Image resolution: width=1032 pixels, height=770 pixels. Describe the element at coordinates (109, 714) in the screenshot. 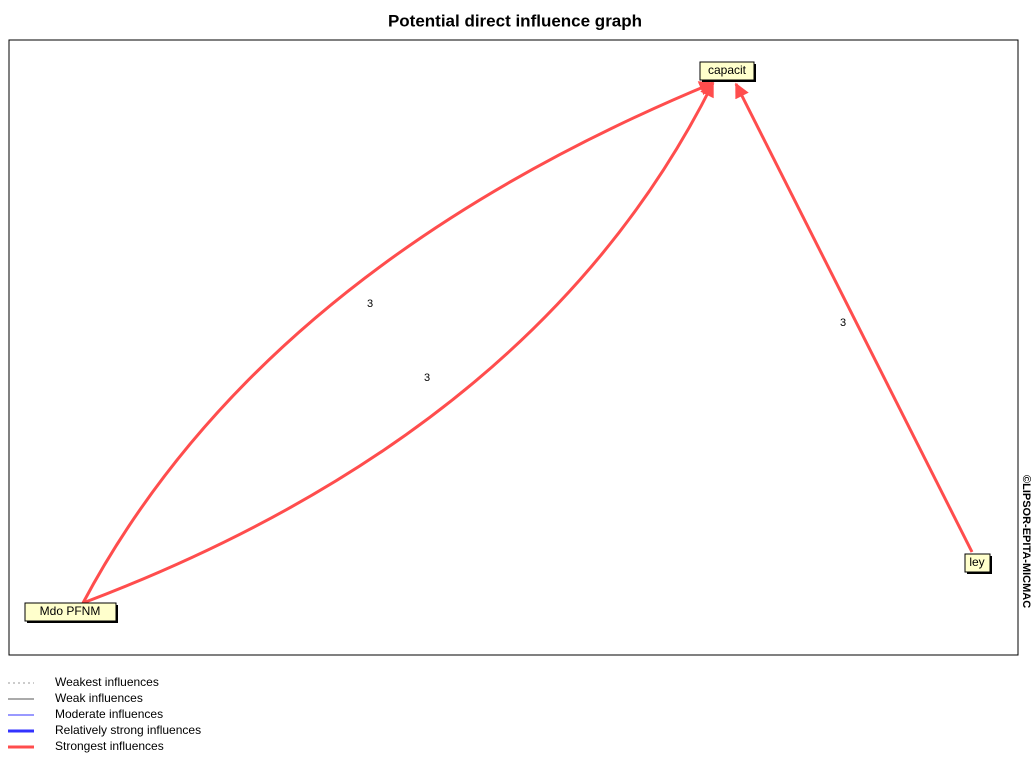

I see `legend-label: Moderate influences` at that location.